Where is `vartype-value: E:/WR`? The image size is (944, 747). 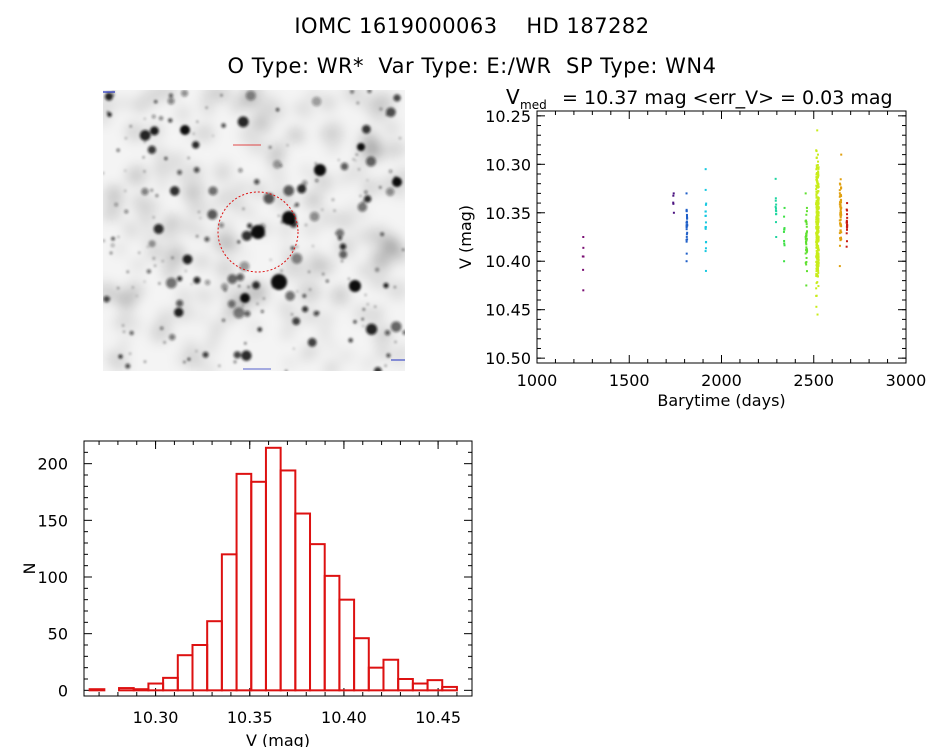 vartype-value: E:/WR is located at coordinates (519, 66).